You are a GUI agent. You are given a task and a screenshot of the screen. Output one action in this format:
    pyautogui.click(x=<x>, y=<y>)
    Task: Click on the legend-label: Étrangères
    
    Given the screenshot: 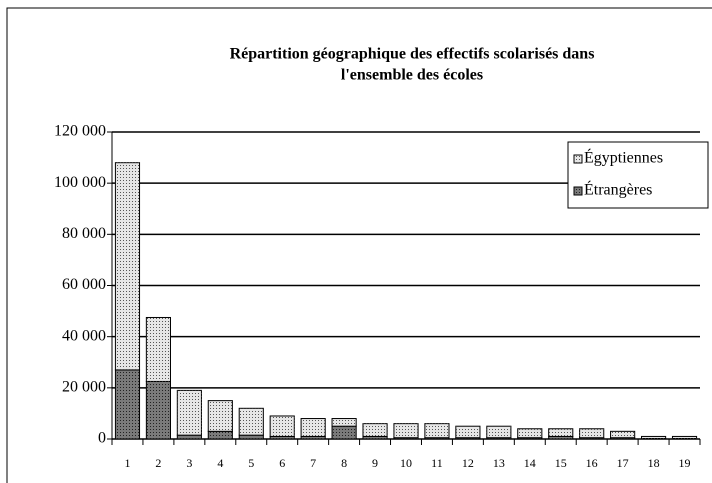 What is the action you would take?
    pyautogui.click(x=618, y=189)
    